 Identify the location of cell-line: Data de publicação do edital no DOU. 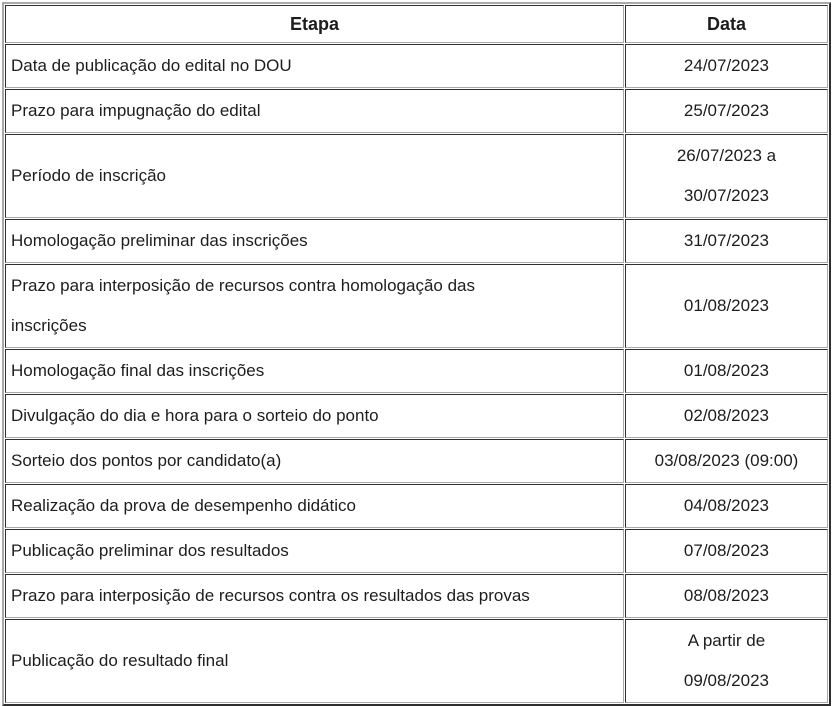
(151, 65).